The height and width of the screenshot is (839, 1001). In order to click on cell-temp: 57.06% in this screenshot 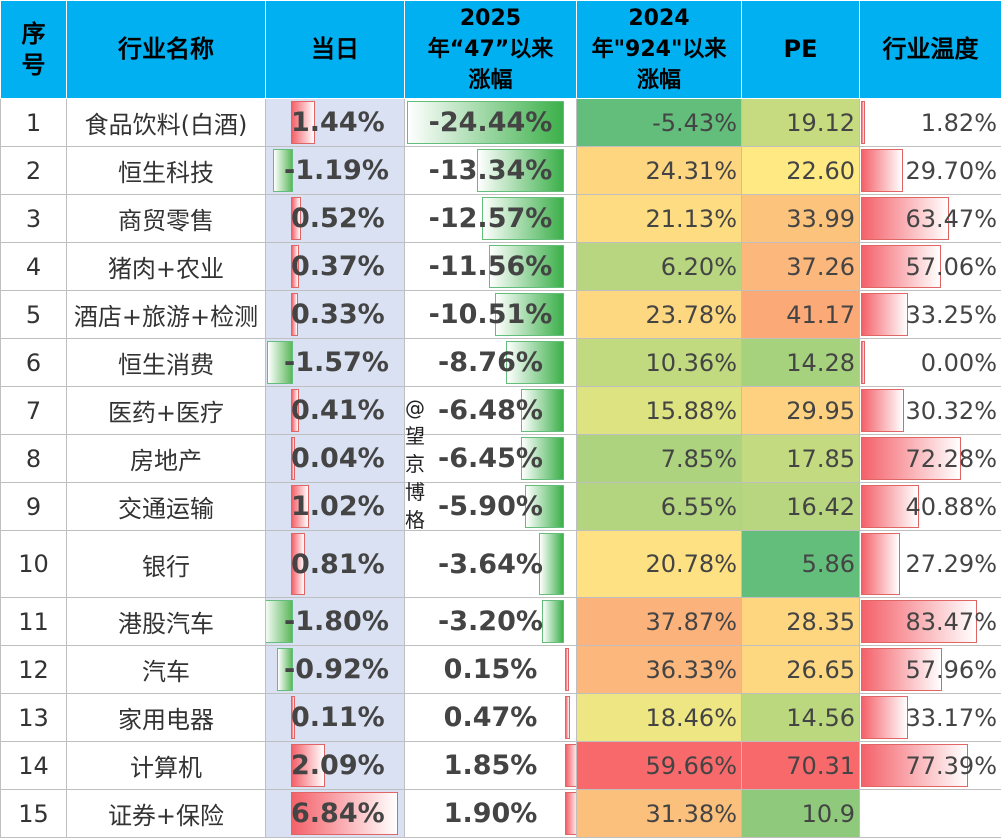, I will do `click(930, 266)`.